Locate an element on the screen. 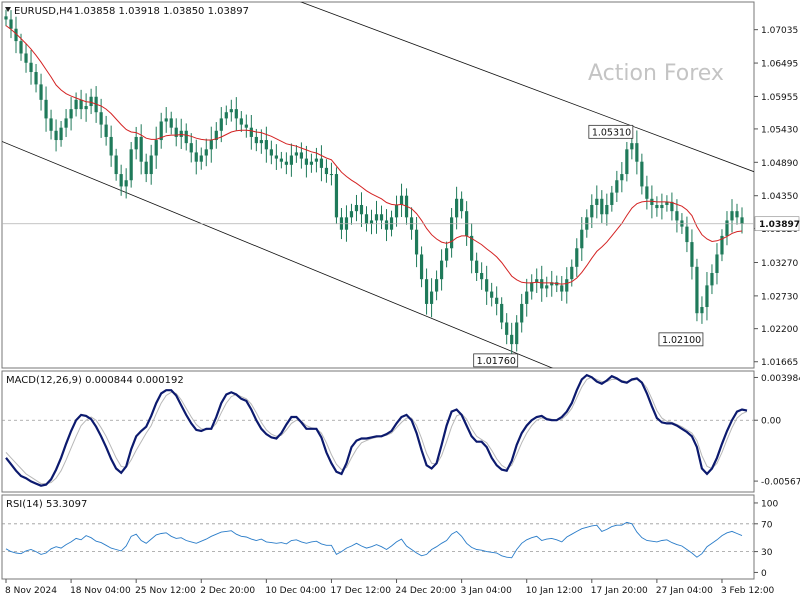 The height and width of the screenshot is (600, 800). macd-label: MACD(12,26,9) 0.000844 0.000192 is located at coordinates (95, 380).